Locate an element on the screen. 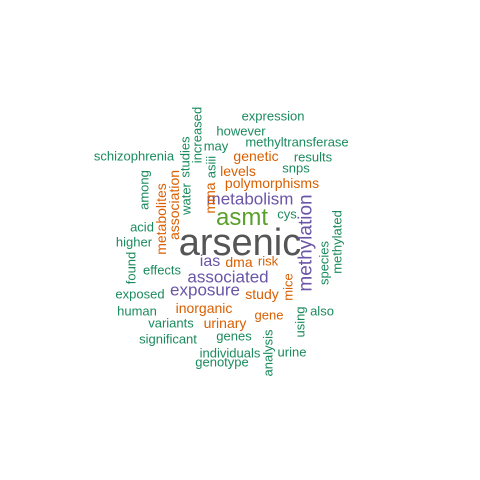 Image resolution: width=480 pixels, height=480 pixels. word-individuals: individuals is located at coordinates (230, 353).